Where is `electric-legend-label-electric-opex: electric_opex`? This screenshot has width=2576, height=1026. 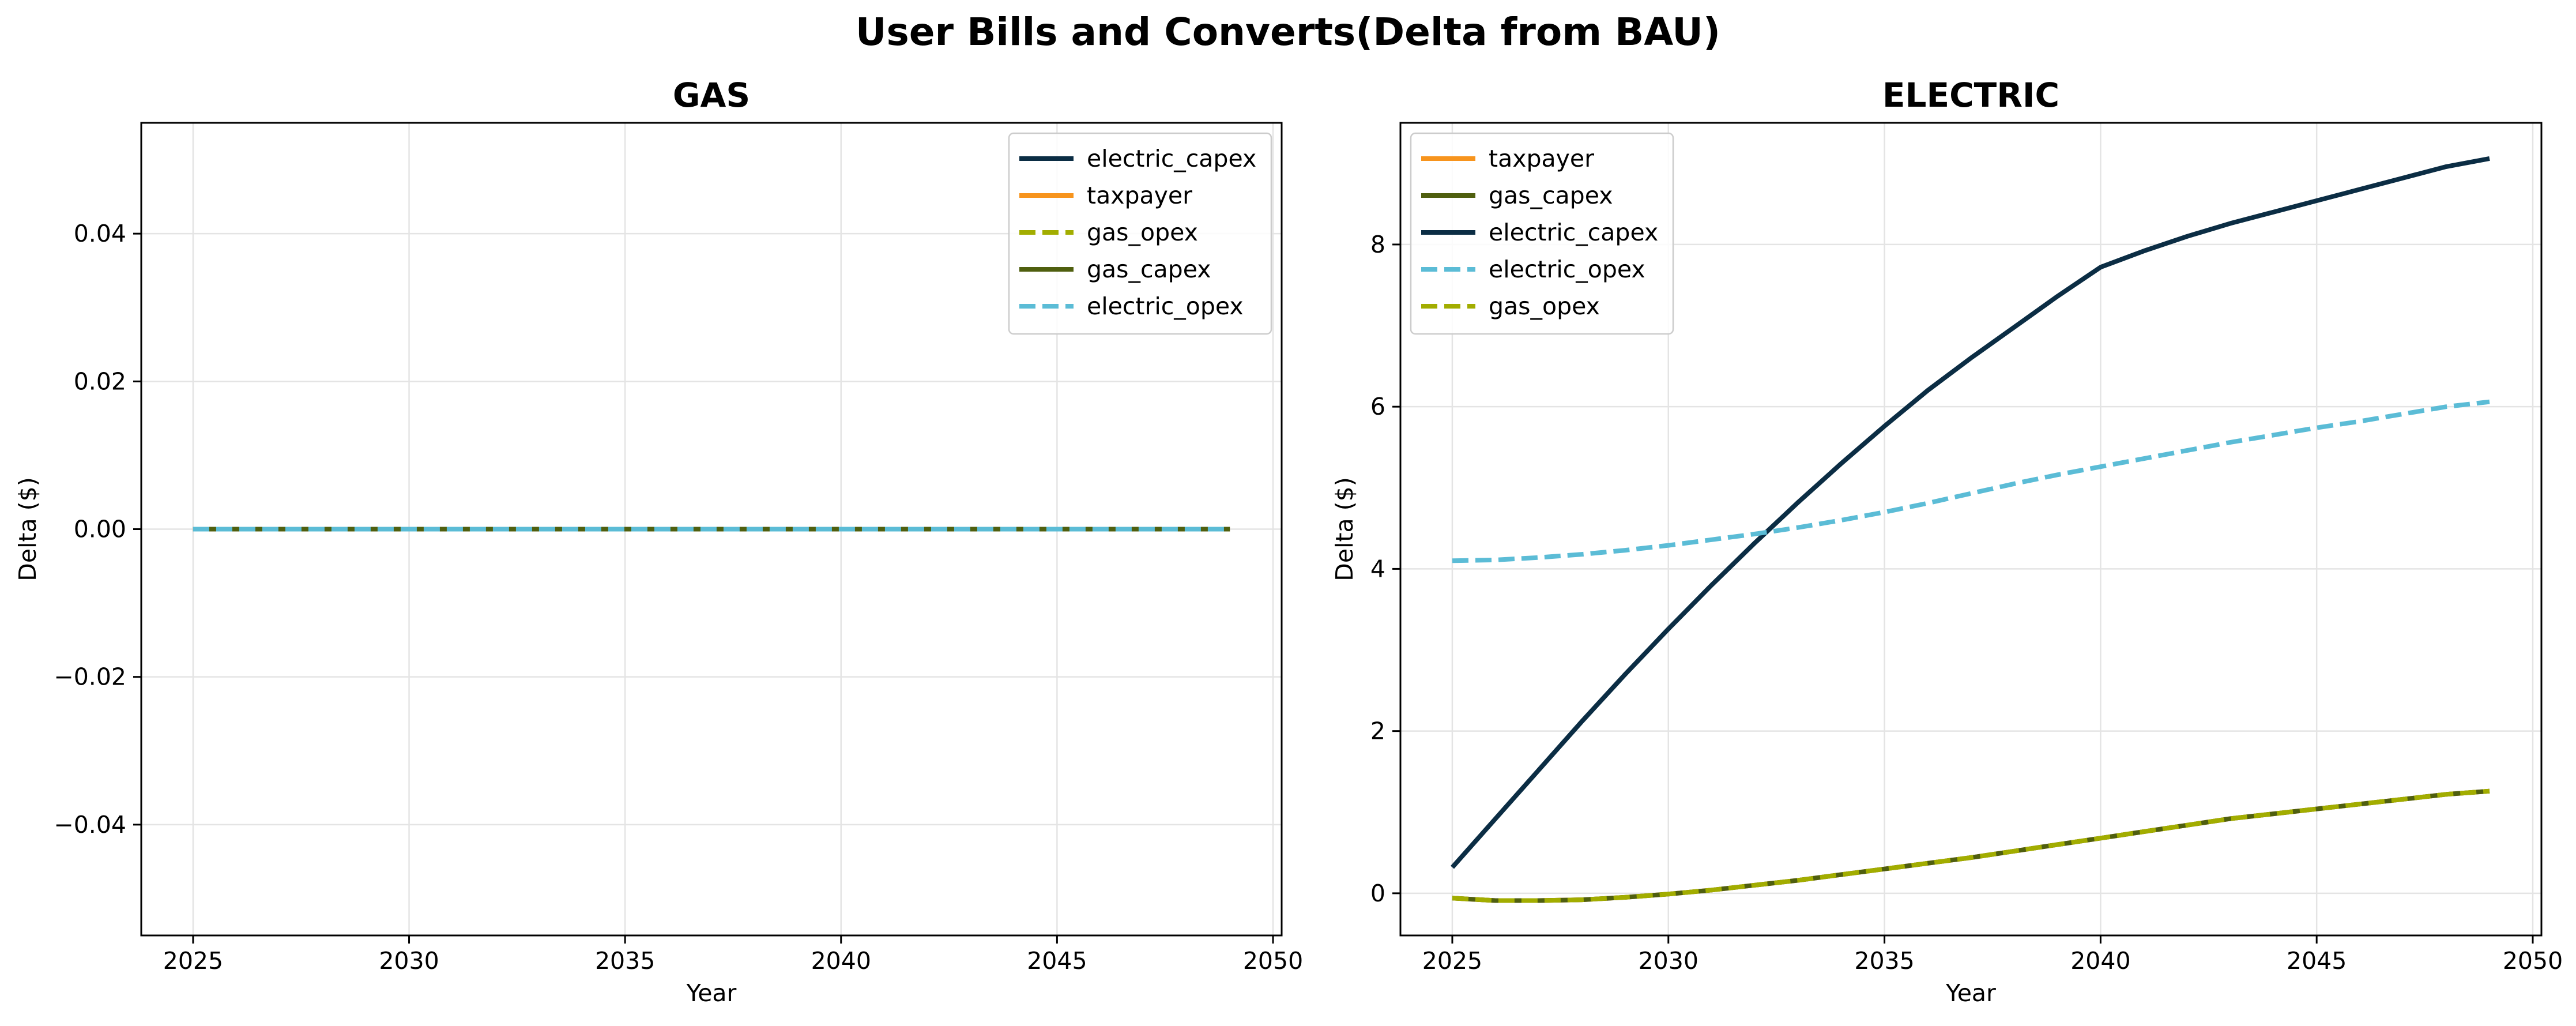 electric-legend-label-electric-opex: electric_opex is located at coordinates (1567, 269).